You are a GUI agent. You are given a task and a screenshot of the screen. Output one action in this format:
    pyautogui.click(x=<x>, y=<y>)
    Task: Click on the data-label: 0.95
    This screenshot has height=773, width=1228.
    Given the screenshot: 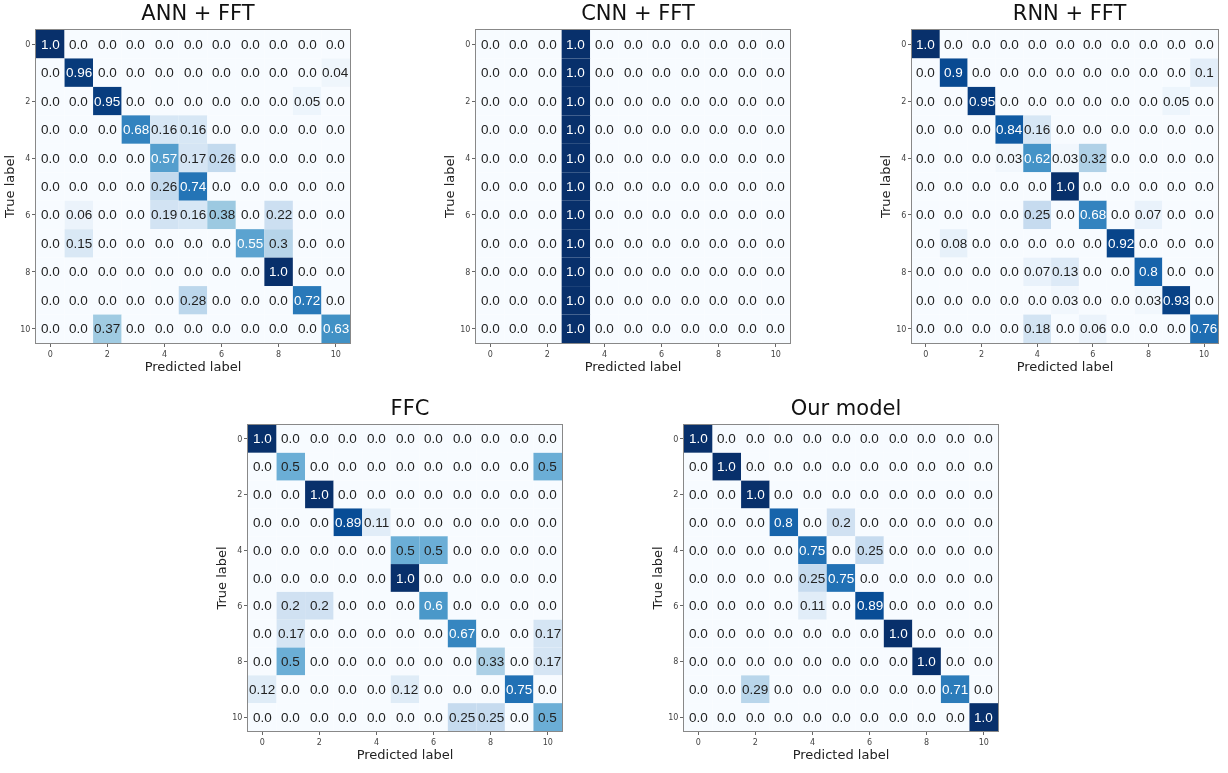 What is the action you would take?
    pyautogui.click(x=982, y=101)
    